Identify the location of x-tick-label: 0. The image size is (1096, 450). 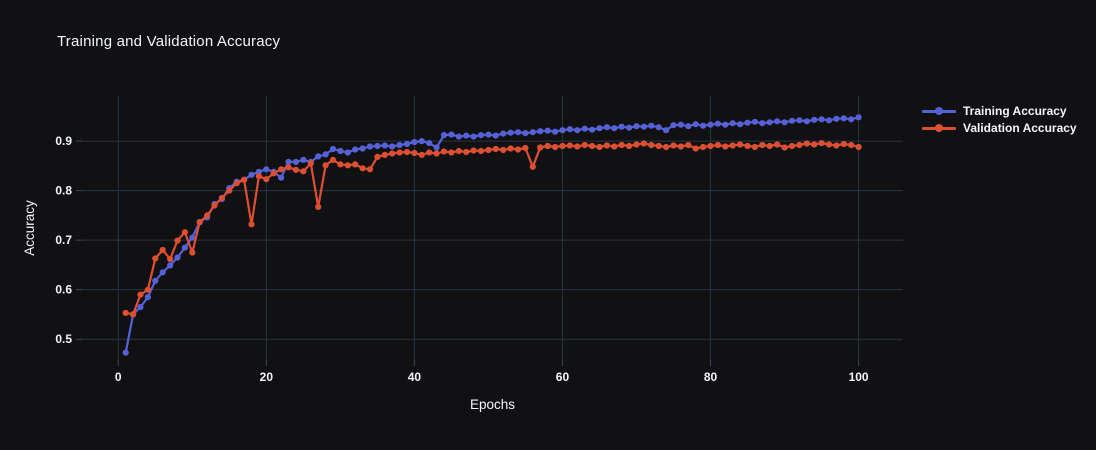
(118, 377).